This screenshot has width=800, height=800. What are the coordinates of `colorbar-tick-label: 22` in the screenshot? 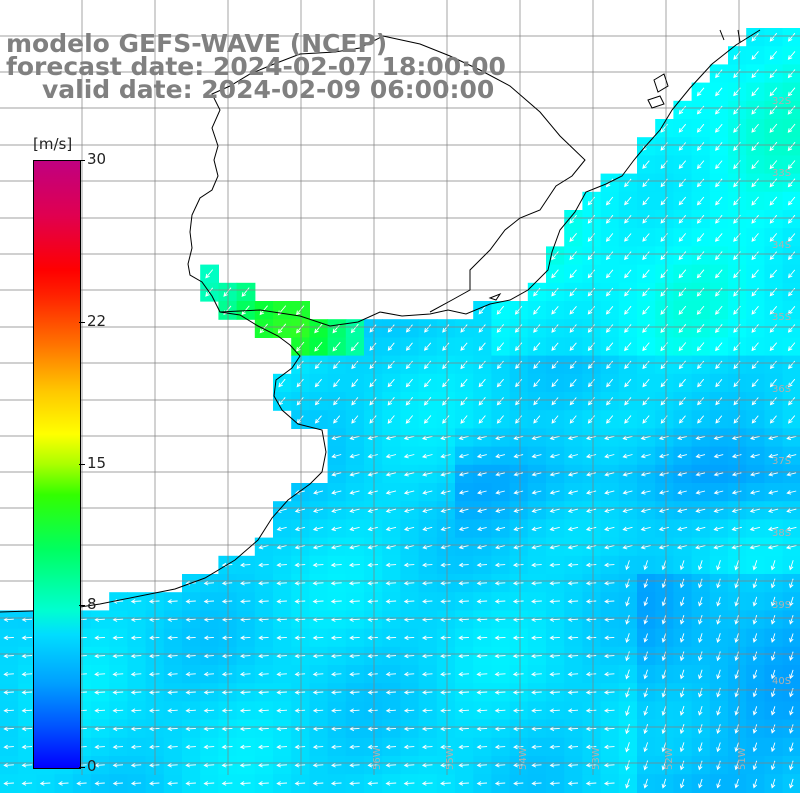 It's located at (97, 320).